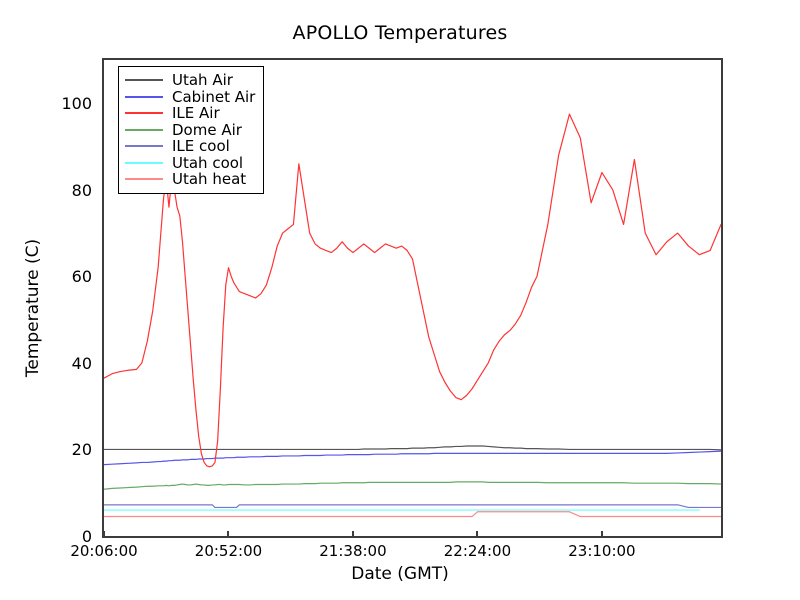 The height and width of the screenshot is (600, 800). What do you see at coordinates (400, 33) in the screenshot?
I see `chart-title: APOLLO Temperatures` at bounding box center [400, 33].